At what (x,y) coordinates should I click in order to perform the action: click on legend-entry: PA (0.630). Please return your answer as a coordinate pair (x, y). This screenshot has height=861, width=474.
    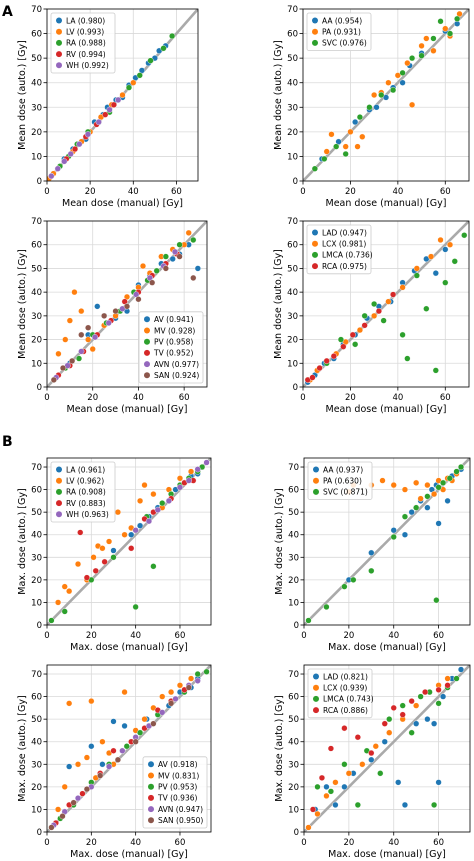
    Looking at the image, I should click on (342, 481).